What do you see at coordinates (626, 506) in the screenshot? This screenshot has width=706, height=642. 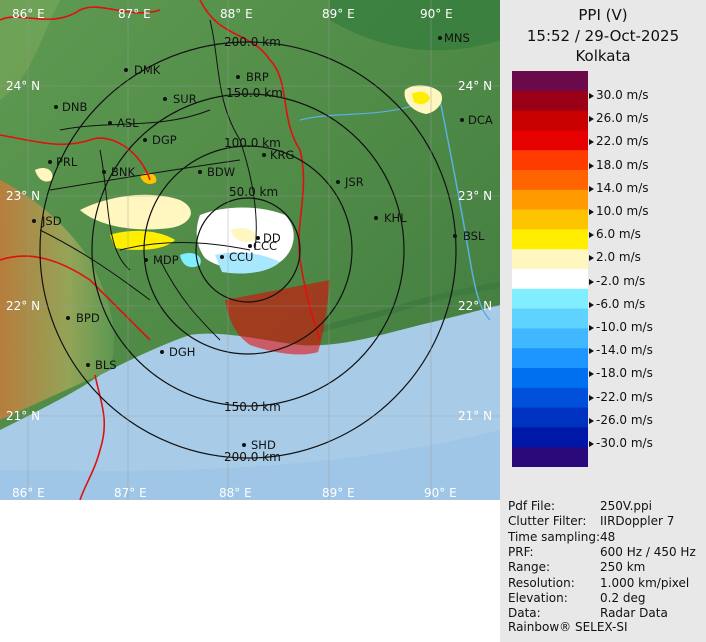 I see `meta-value-0: 250V.ppi` at bounding box center [626, 506].